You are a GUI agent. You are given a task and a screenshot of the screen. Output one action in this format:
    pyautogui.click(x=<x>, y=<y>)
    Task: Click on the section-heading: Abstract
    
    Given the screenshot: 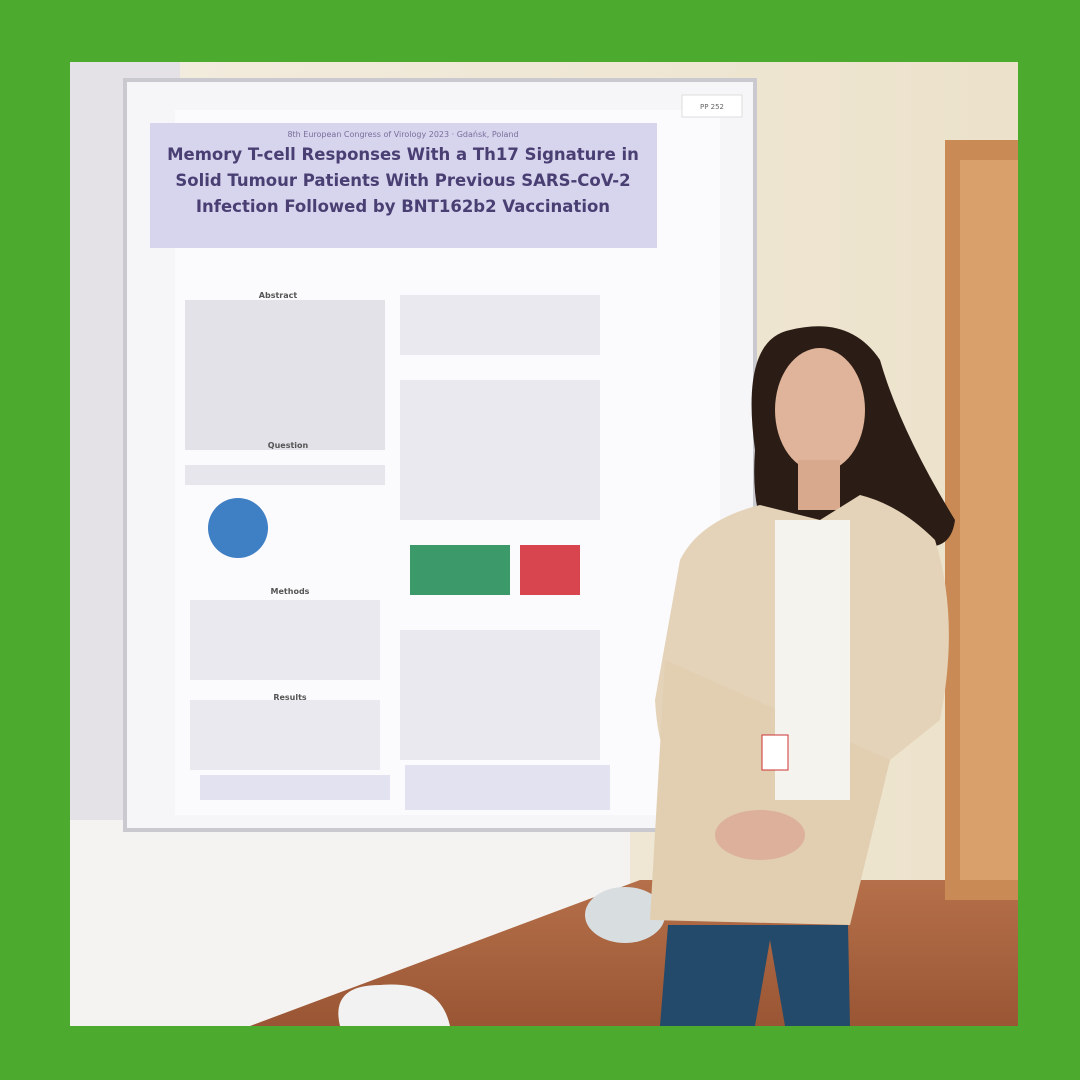 What is the action you would take?
    pyautogui.click(x=278, y=295)
    